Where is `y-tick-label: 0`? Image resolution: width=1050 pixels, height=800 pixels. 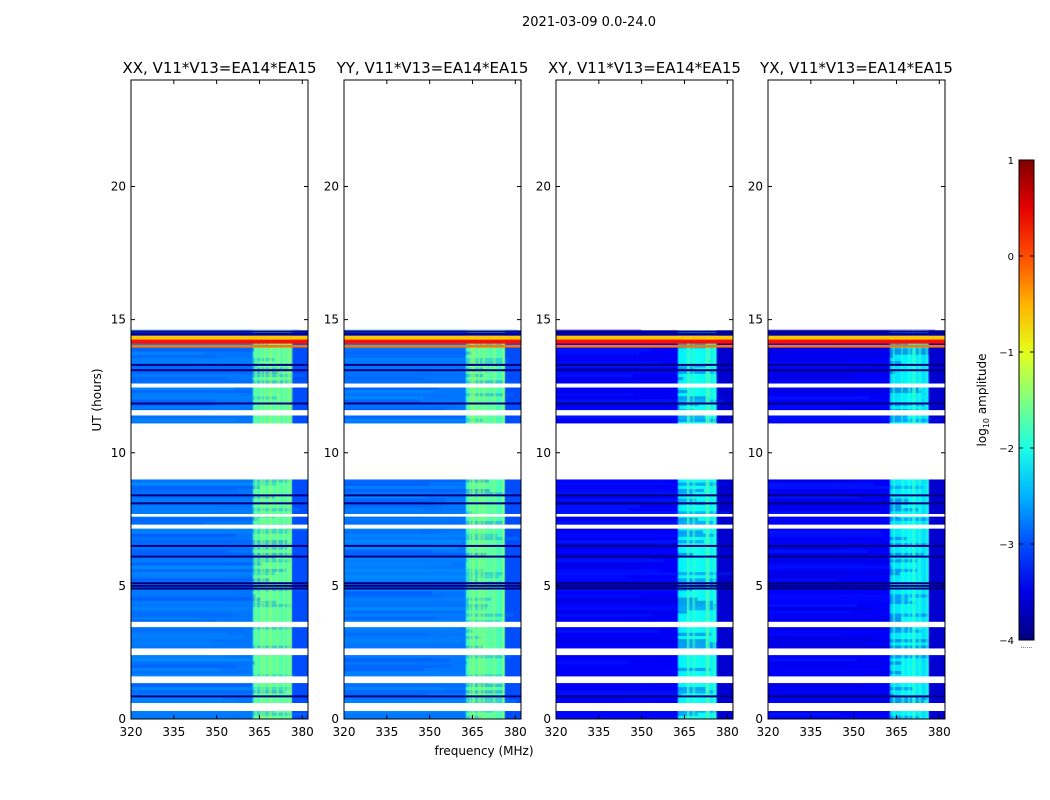 y-tick-label: 0 is located at coordinates (547, 719).